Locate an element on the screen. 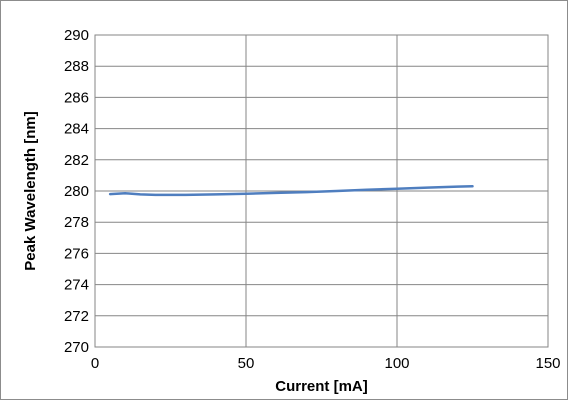 Image resolution: width=569 pixels, height=401 pixels. series-line is located at coordinates (291, 191).